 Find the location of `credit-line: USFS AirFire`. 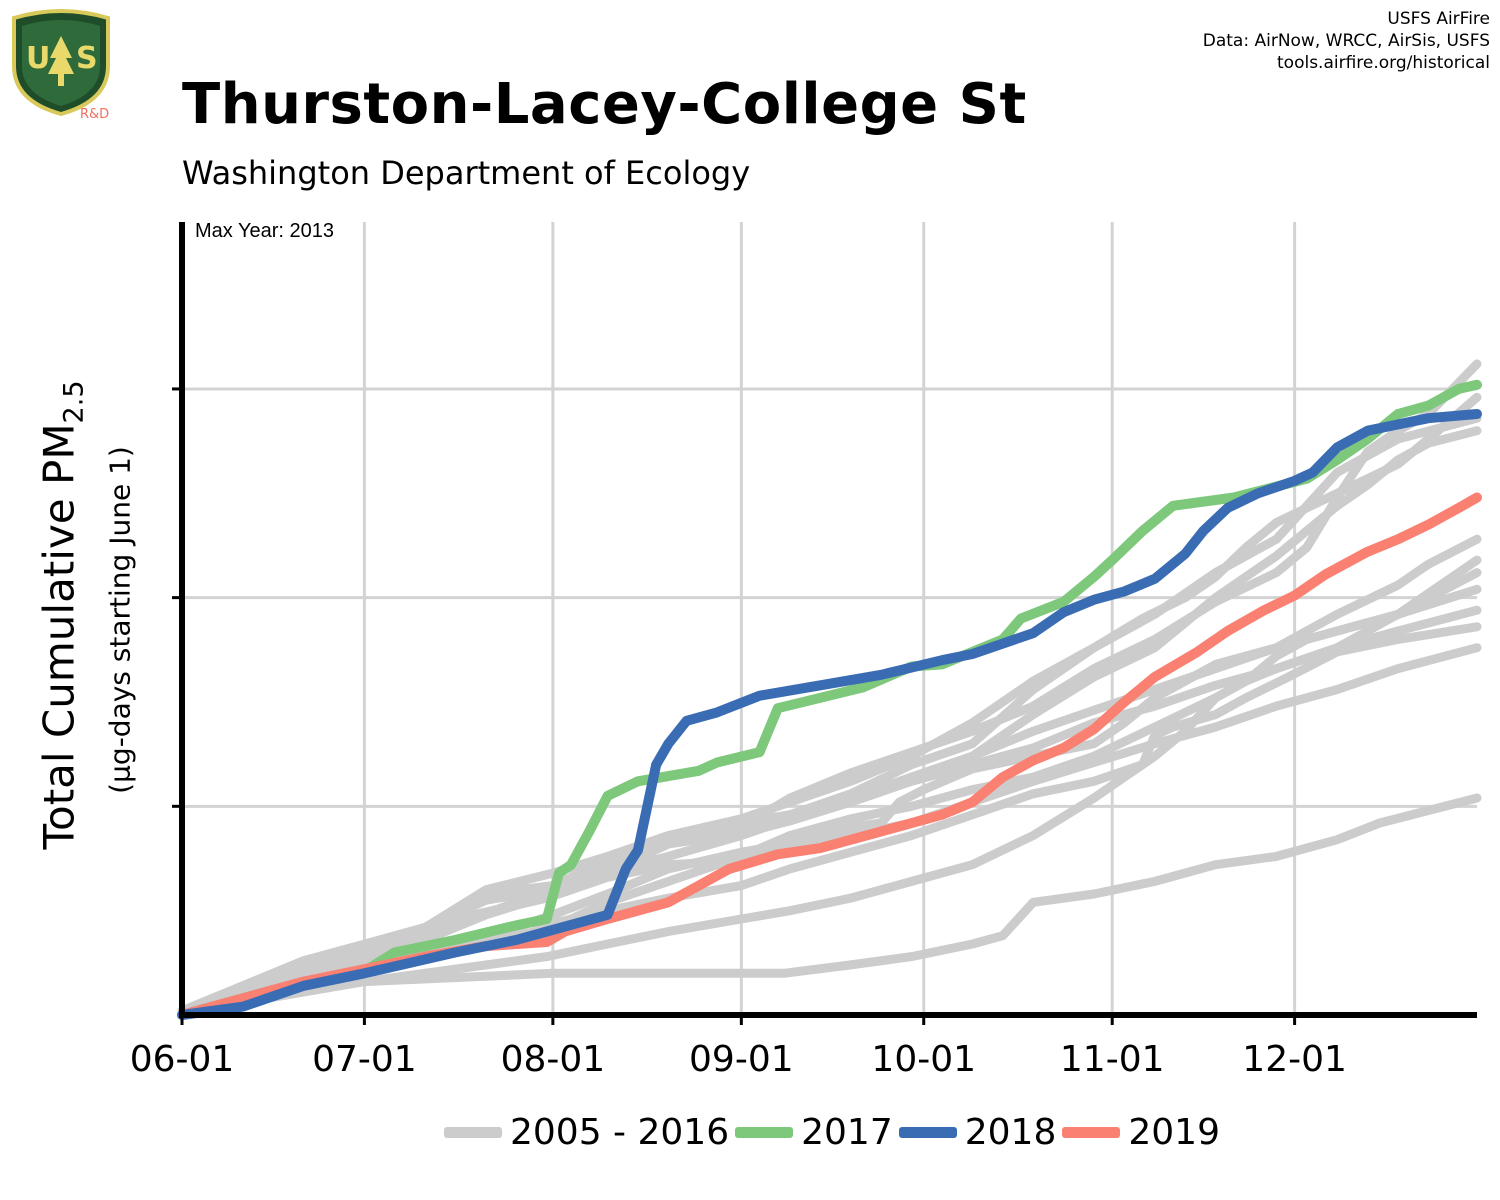

credit-line: USFS AirFire is located at coordinates (1438, 19).